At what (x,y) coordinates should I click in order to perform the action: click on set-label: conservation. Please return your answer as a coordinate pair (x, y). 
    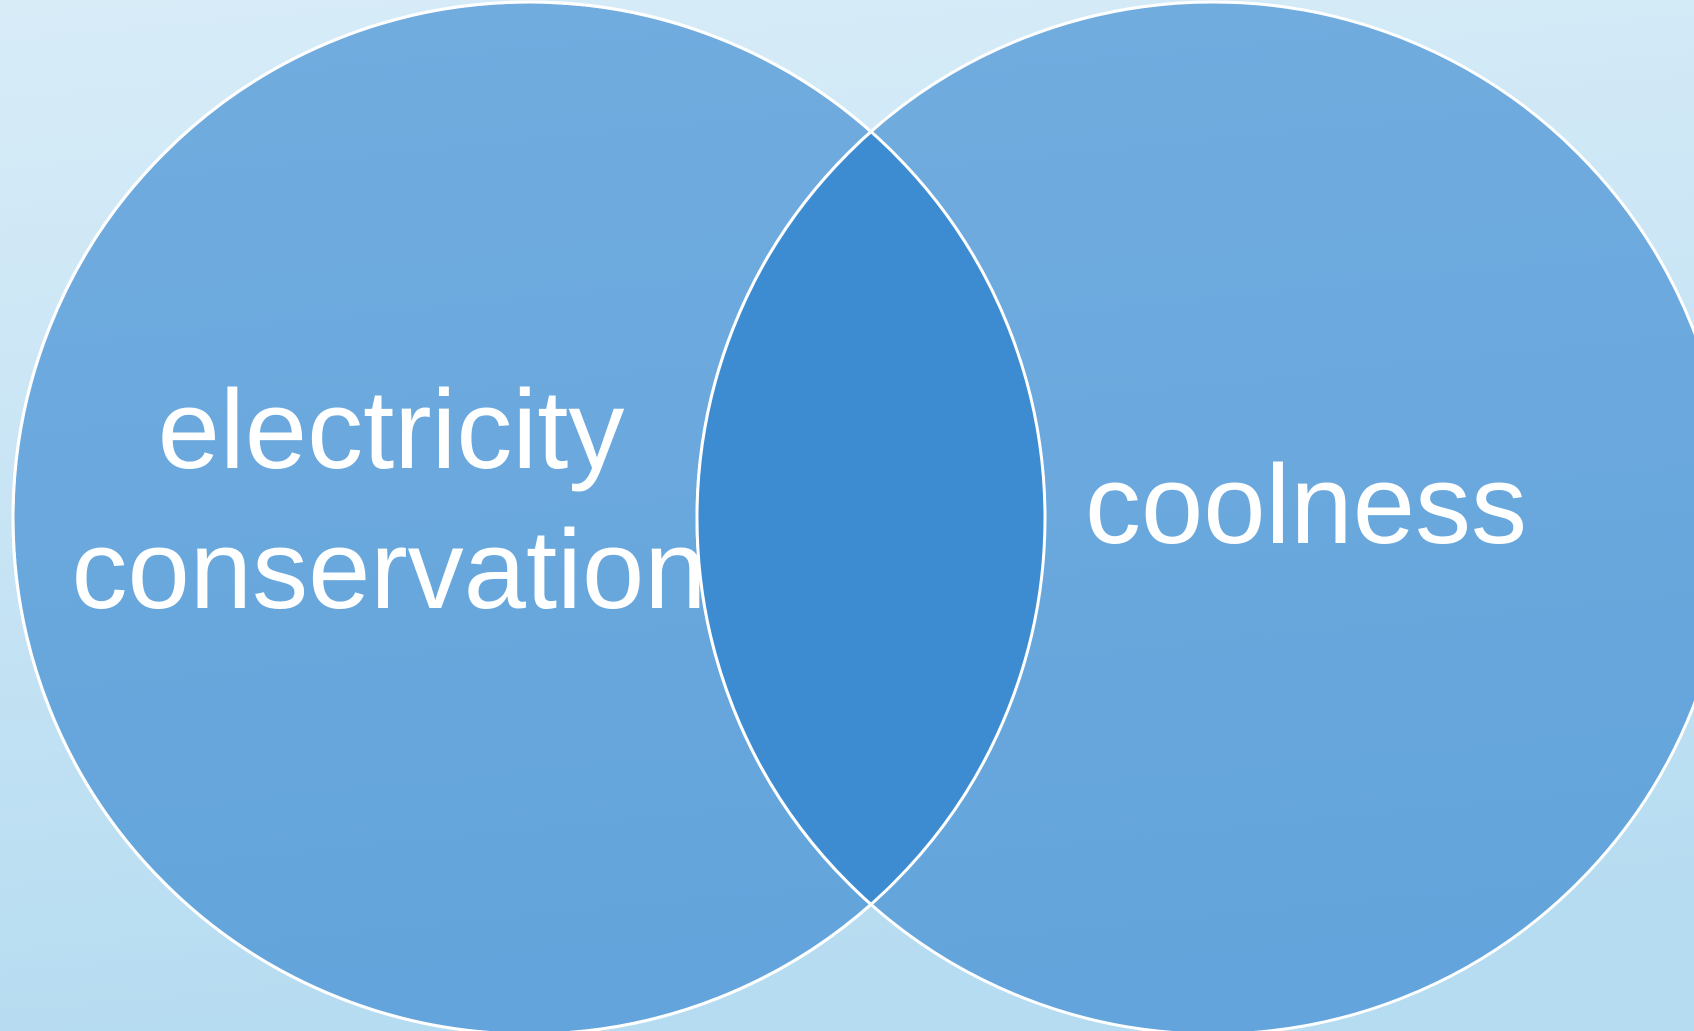
    Looking at the image, I should click on (388, 569).